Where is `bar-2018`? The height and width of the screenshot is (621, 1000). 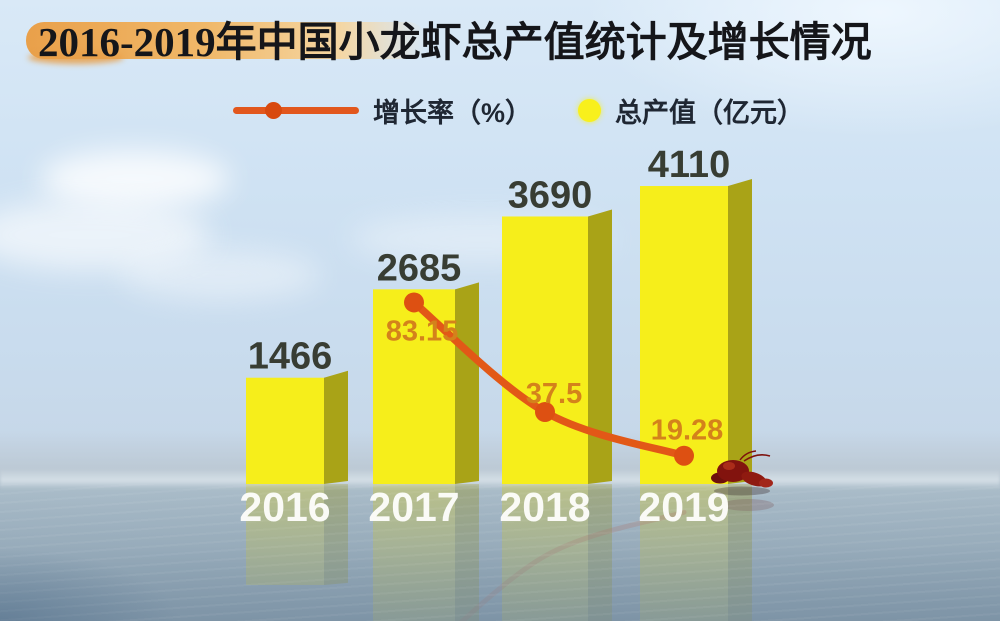
bar-2018 is located at coordinates (545, 350).